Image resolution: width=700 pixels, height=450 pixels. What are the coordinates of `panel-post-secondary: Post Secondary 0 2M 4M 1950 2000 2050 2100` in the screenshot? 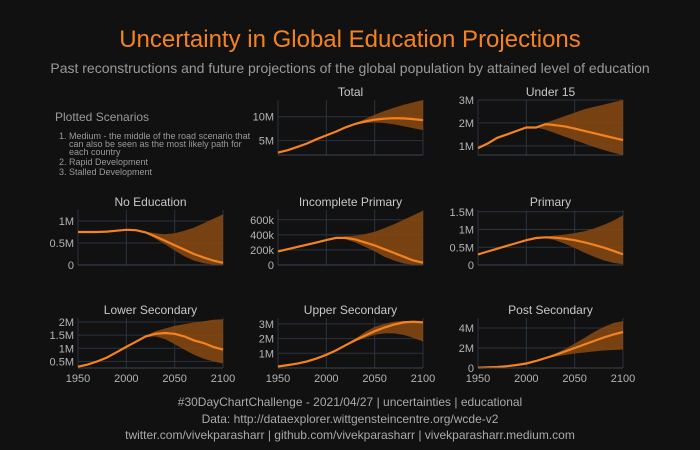 It's located at (547, 344).